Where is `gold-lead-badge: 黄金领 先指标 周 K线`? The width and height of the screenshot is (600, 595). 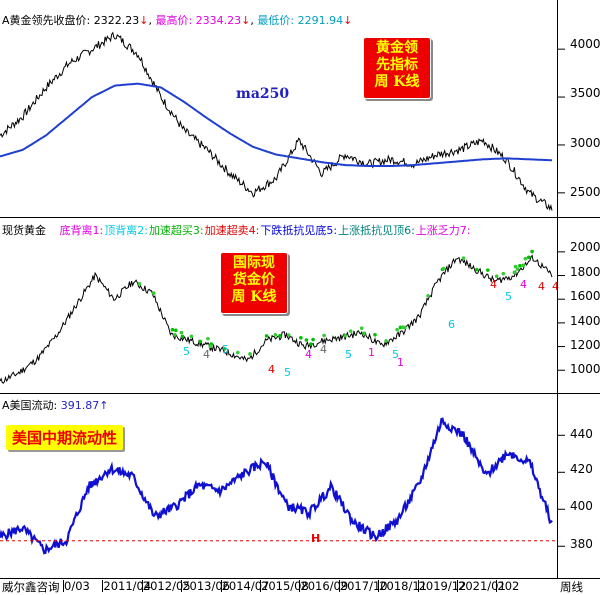 gold-lead-badge: 黄金领 先指标 周 K线 is located at coordinates (397, 68).